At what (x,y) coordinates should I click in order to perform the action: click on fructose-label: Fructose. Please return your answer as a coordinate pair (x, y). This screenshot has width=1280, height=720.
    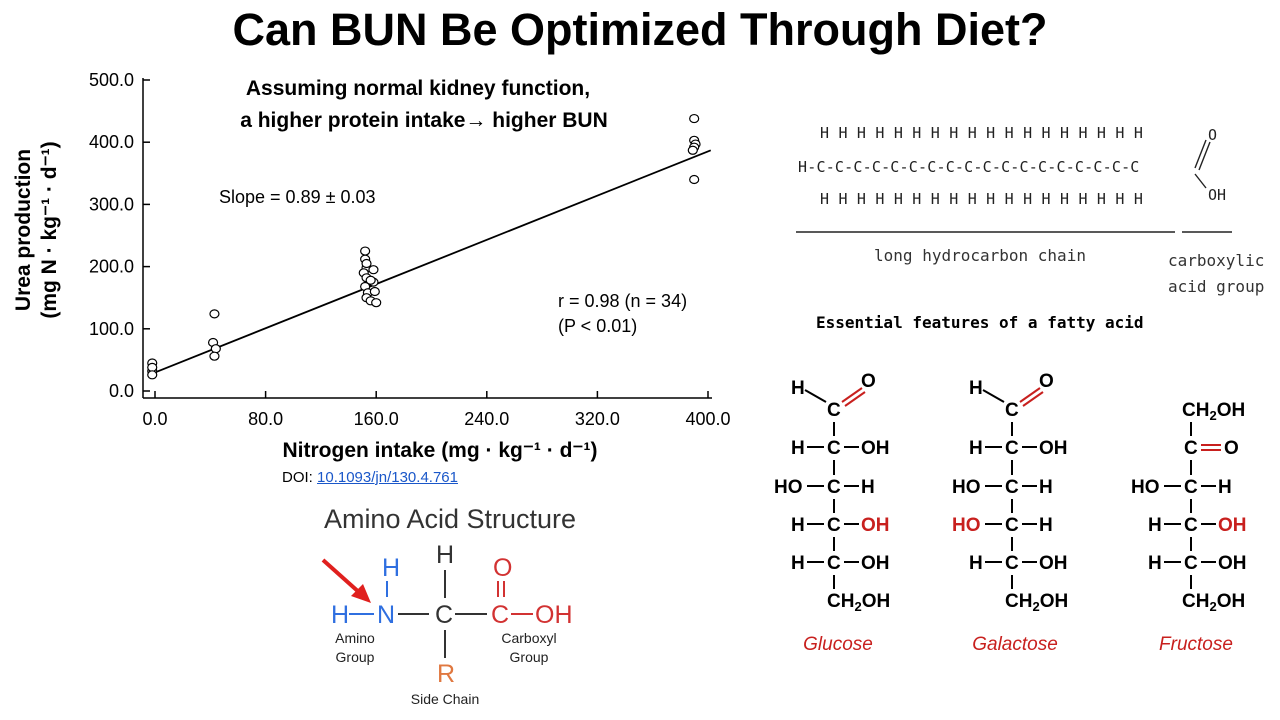
    Looking at the image, I should click on (1196, 644).